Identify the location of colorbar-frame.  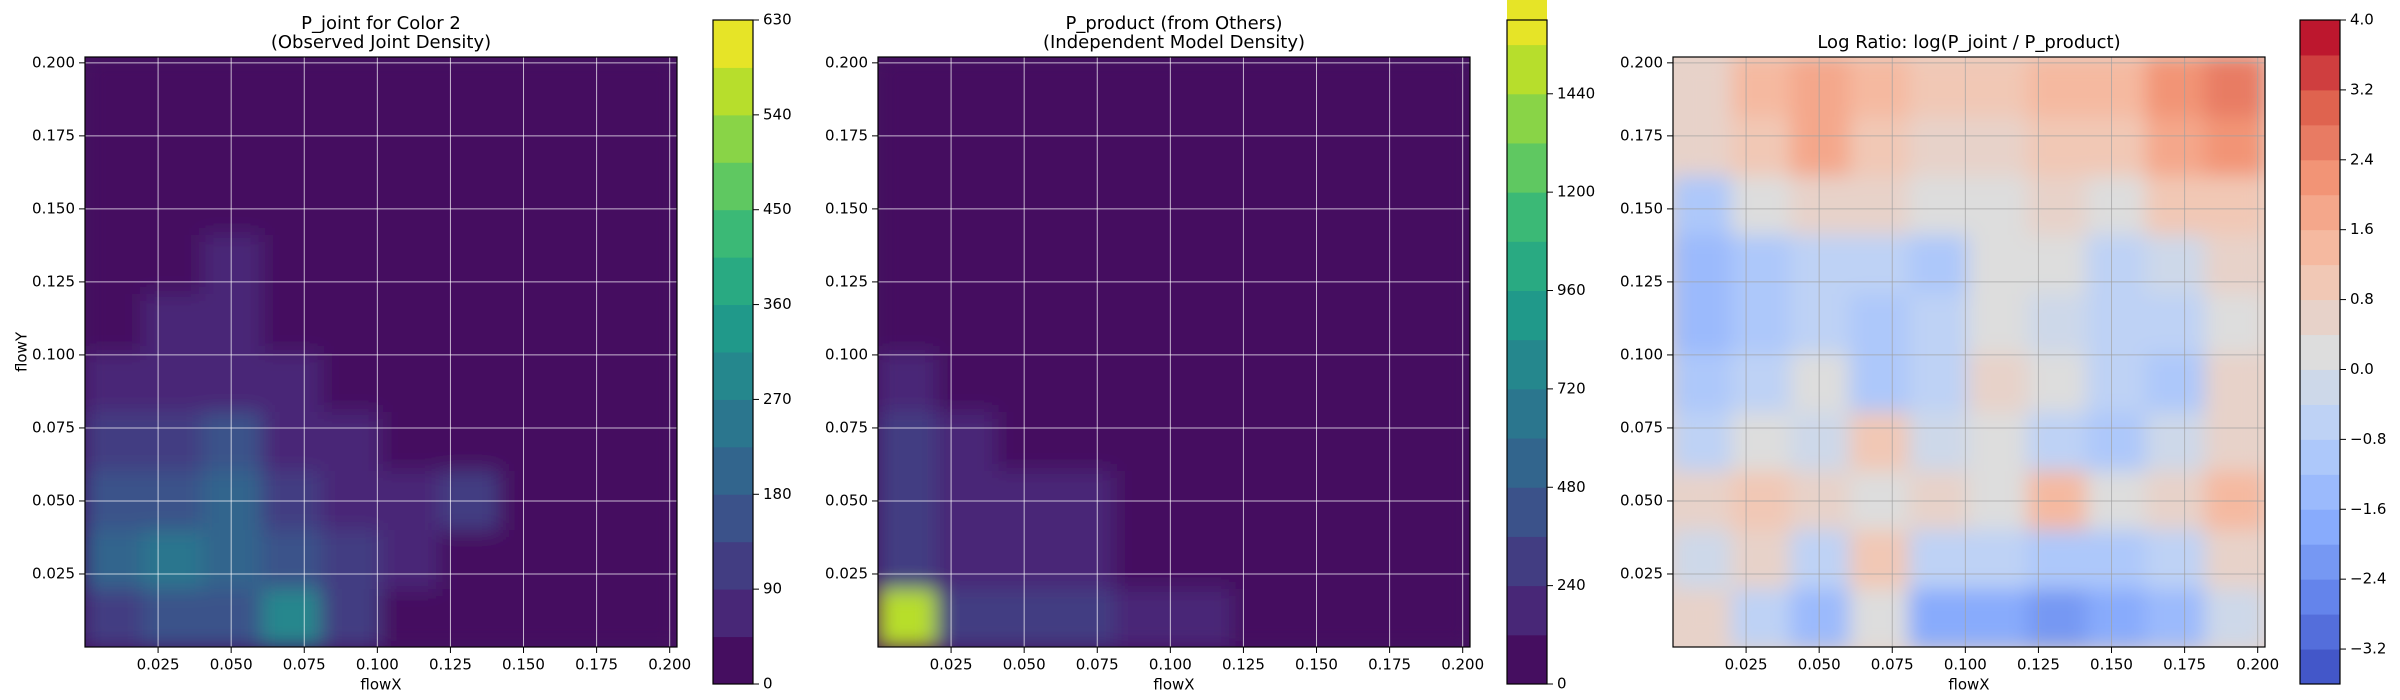
(1527, 352).